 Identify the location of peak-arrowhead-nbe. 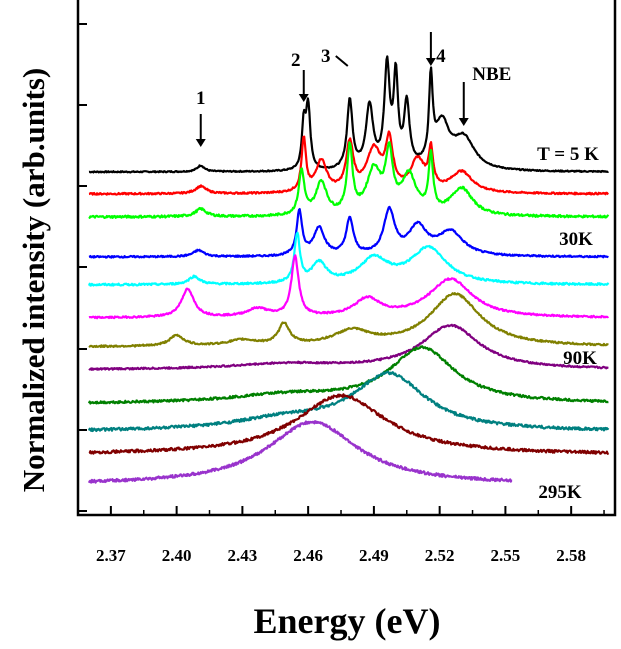
(463, 122).